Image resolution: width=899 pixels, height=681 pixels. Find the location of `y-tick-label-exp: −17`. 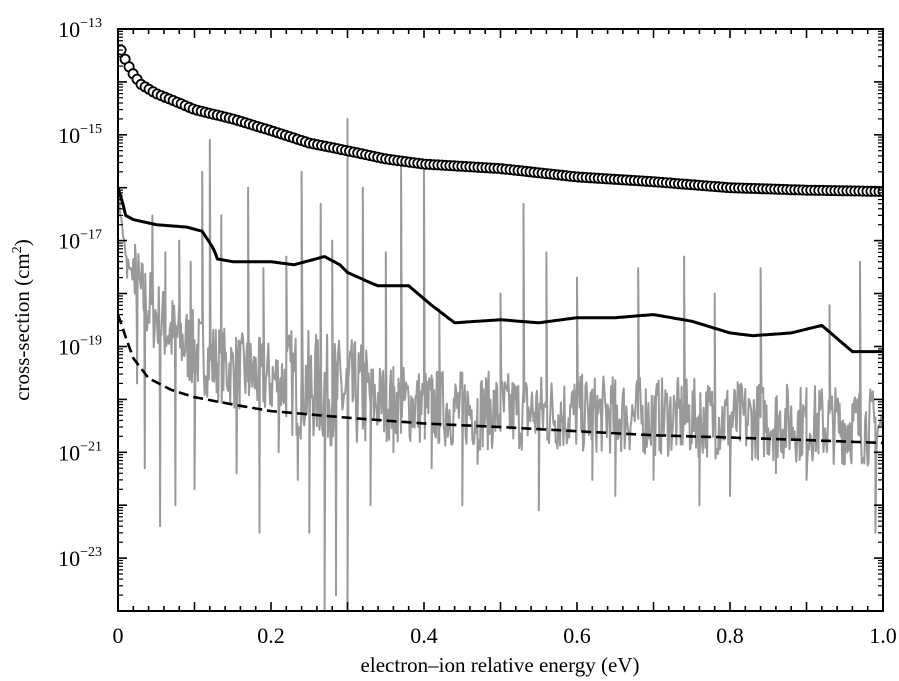

y-tick-label-exp: −17 is located at coordinates (91, 235).